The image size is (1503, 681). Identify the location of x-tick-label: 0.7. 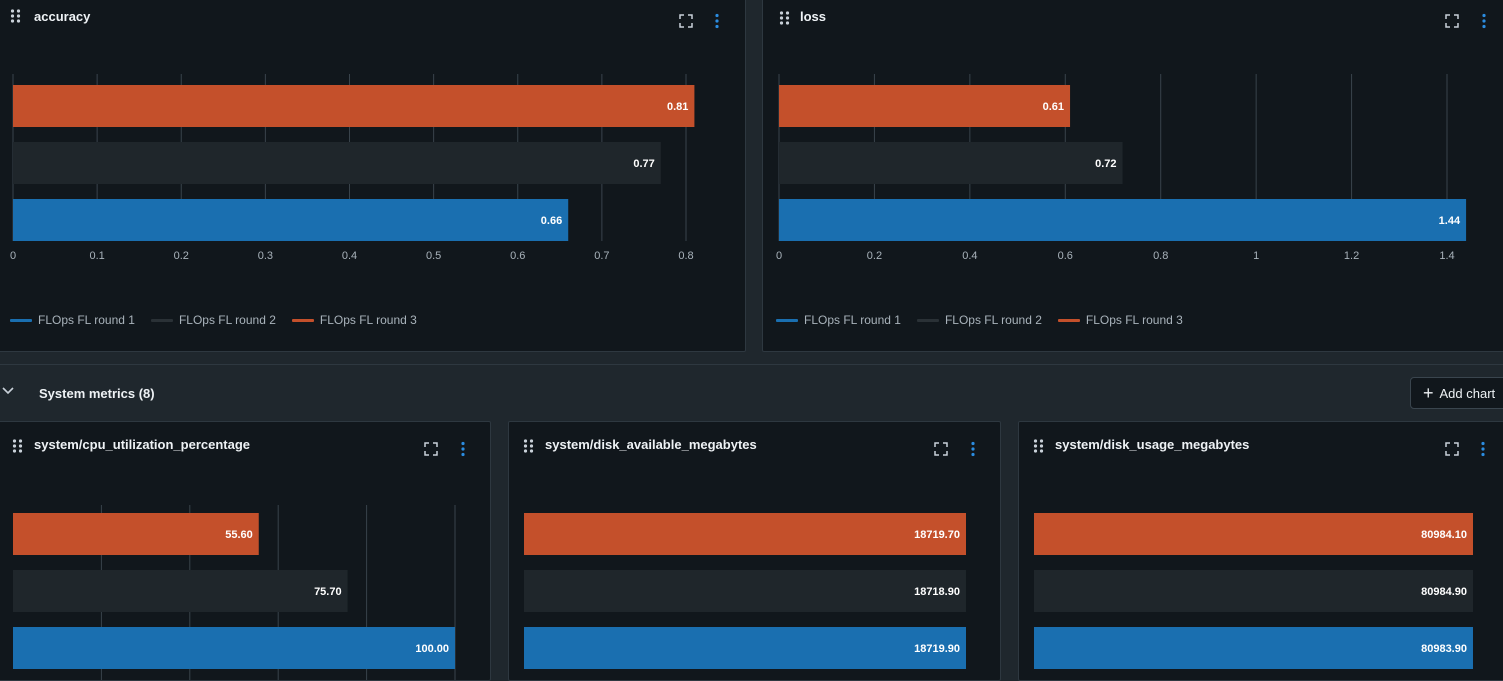
(601, 256).